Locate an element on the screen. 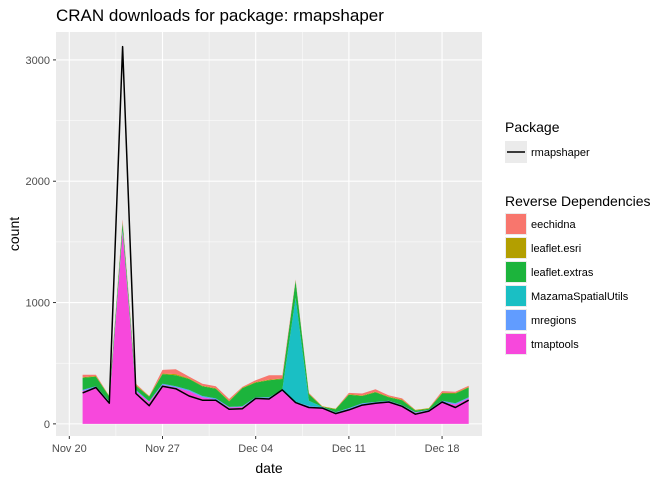  legend-swatch-leaflet-esri is located at coordinates (516, 248).